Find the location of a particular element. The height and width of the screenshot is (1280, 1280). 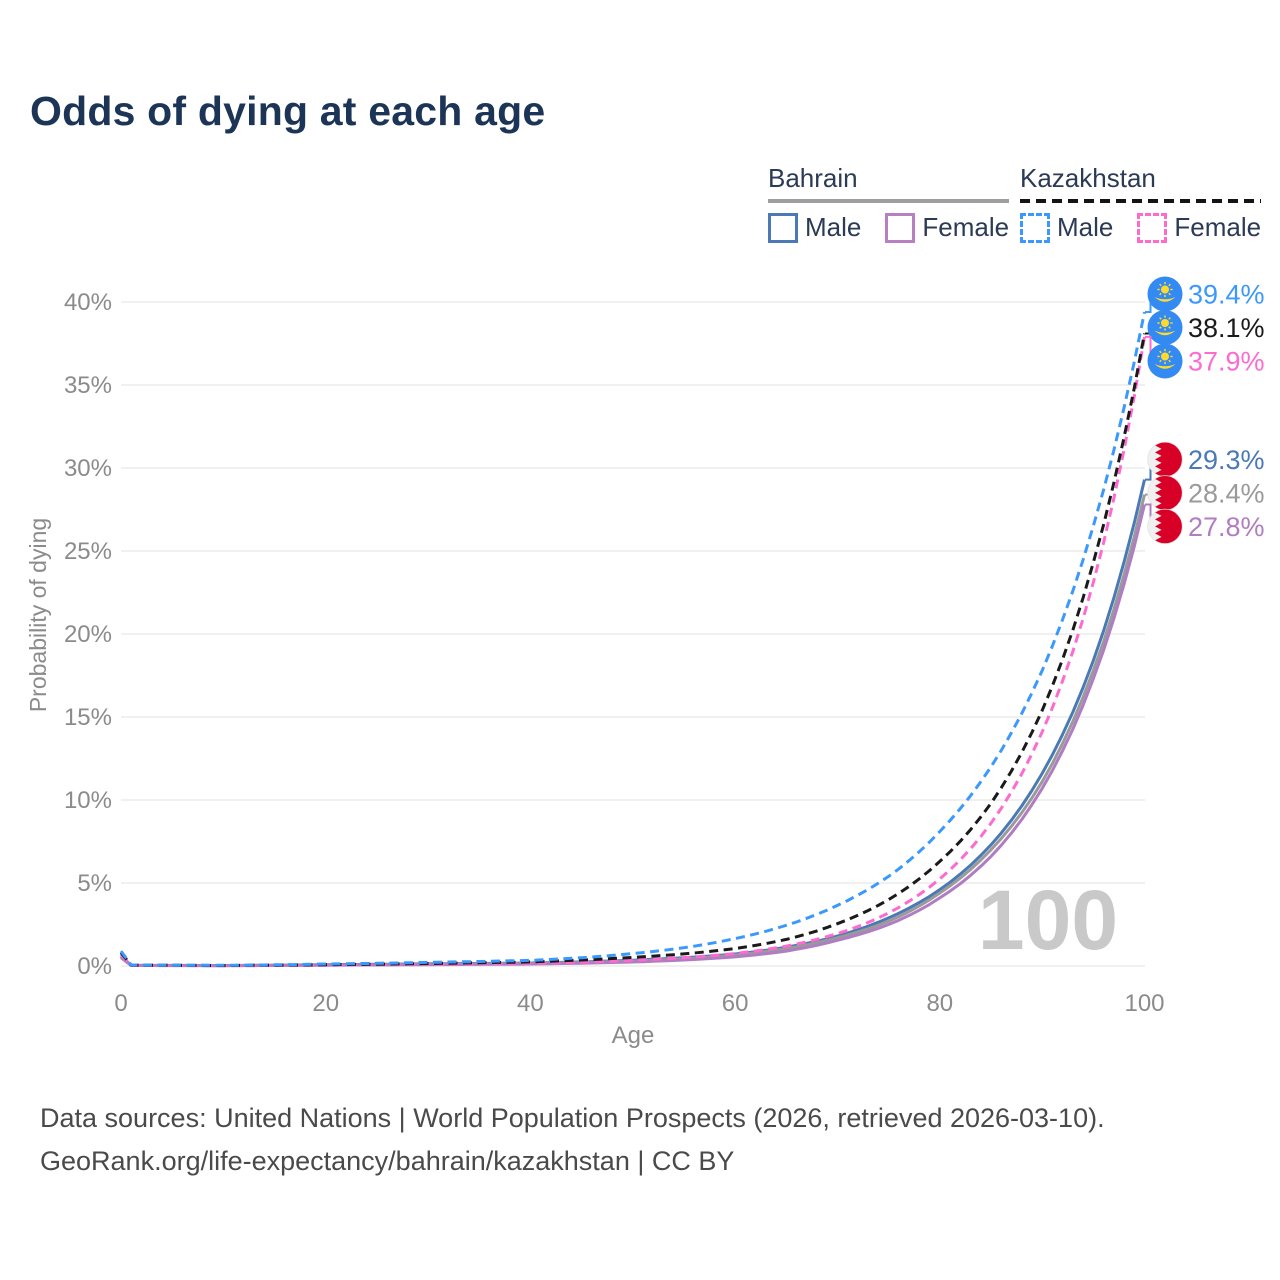

y-tick-label: 0% is located at coordinates (94, 966).